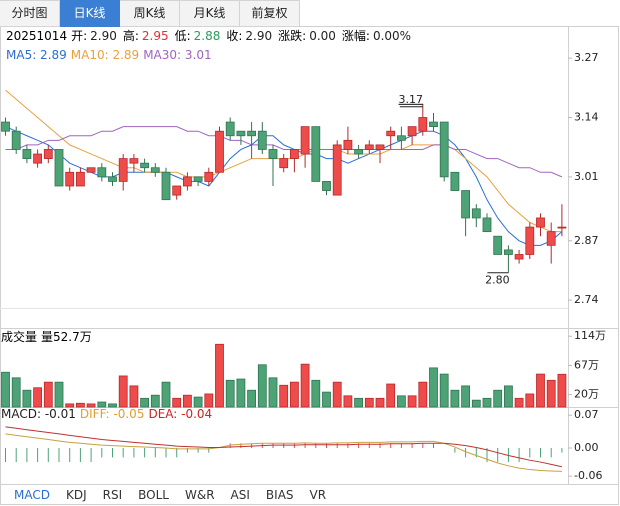  What do you see at coordinates (283, 452) in the screenshot?
I see `diff-line` at bounding box center [283, 452].